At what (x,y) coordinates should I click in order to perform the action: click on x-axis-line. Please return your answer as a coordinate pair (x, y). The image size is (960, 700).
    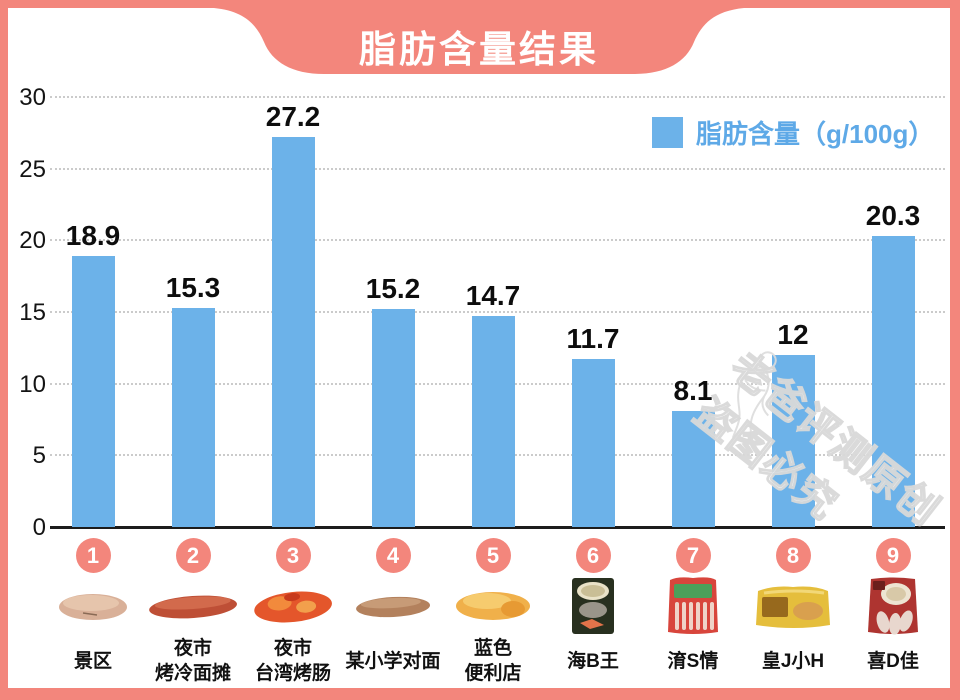
    Looking at the image, I should click on (497, 527).